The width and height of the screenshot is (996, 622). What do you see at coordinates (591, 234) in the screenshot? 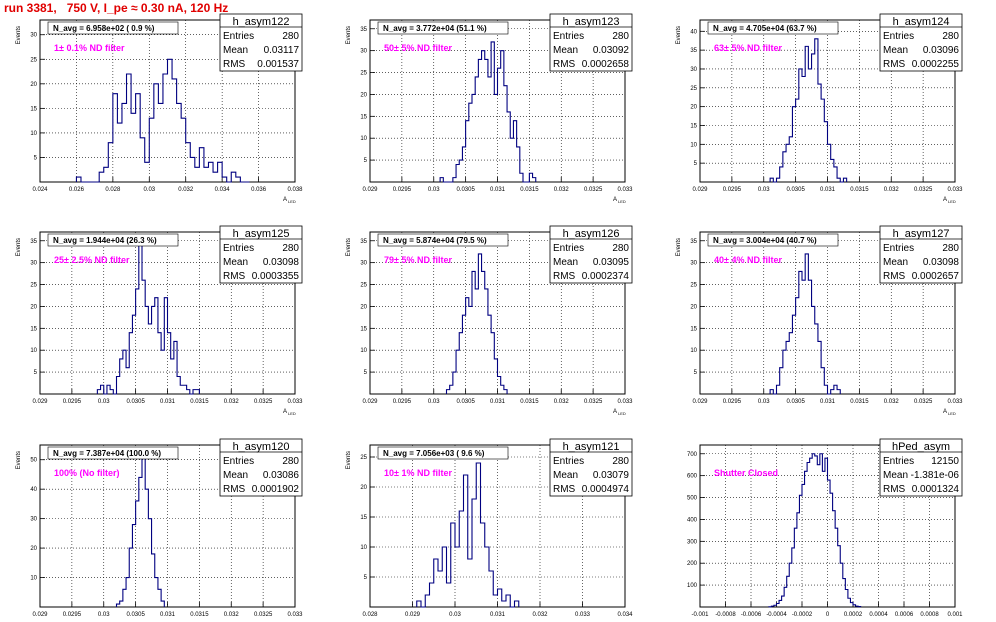
I see `histogram-name: h_asym126` at bounding box center [591, 234].